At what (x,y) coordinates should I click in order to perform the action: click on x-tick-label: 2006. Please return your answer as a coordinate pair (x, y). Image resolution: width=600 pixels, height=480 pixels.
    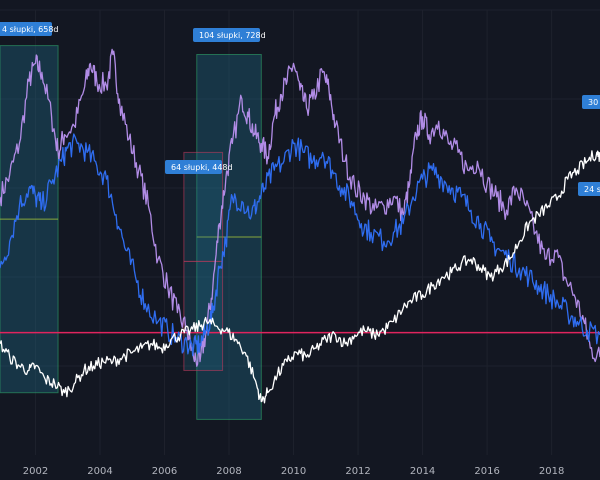
    Looking at the image, I should click on (164, 471).